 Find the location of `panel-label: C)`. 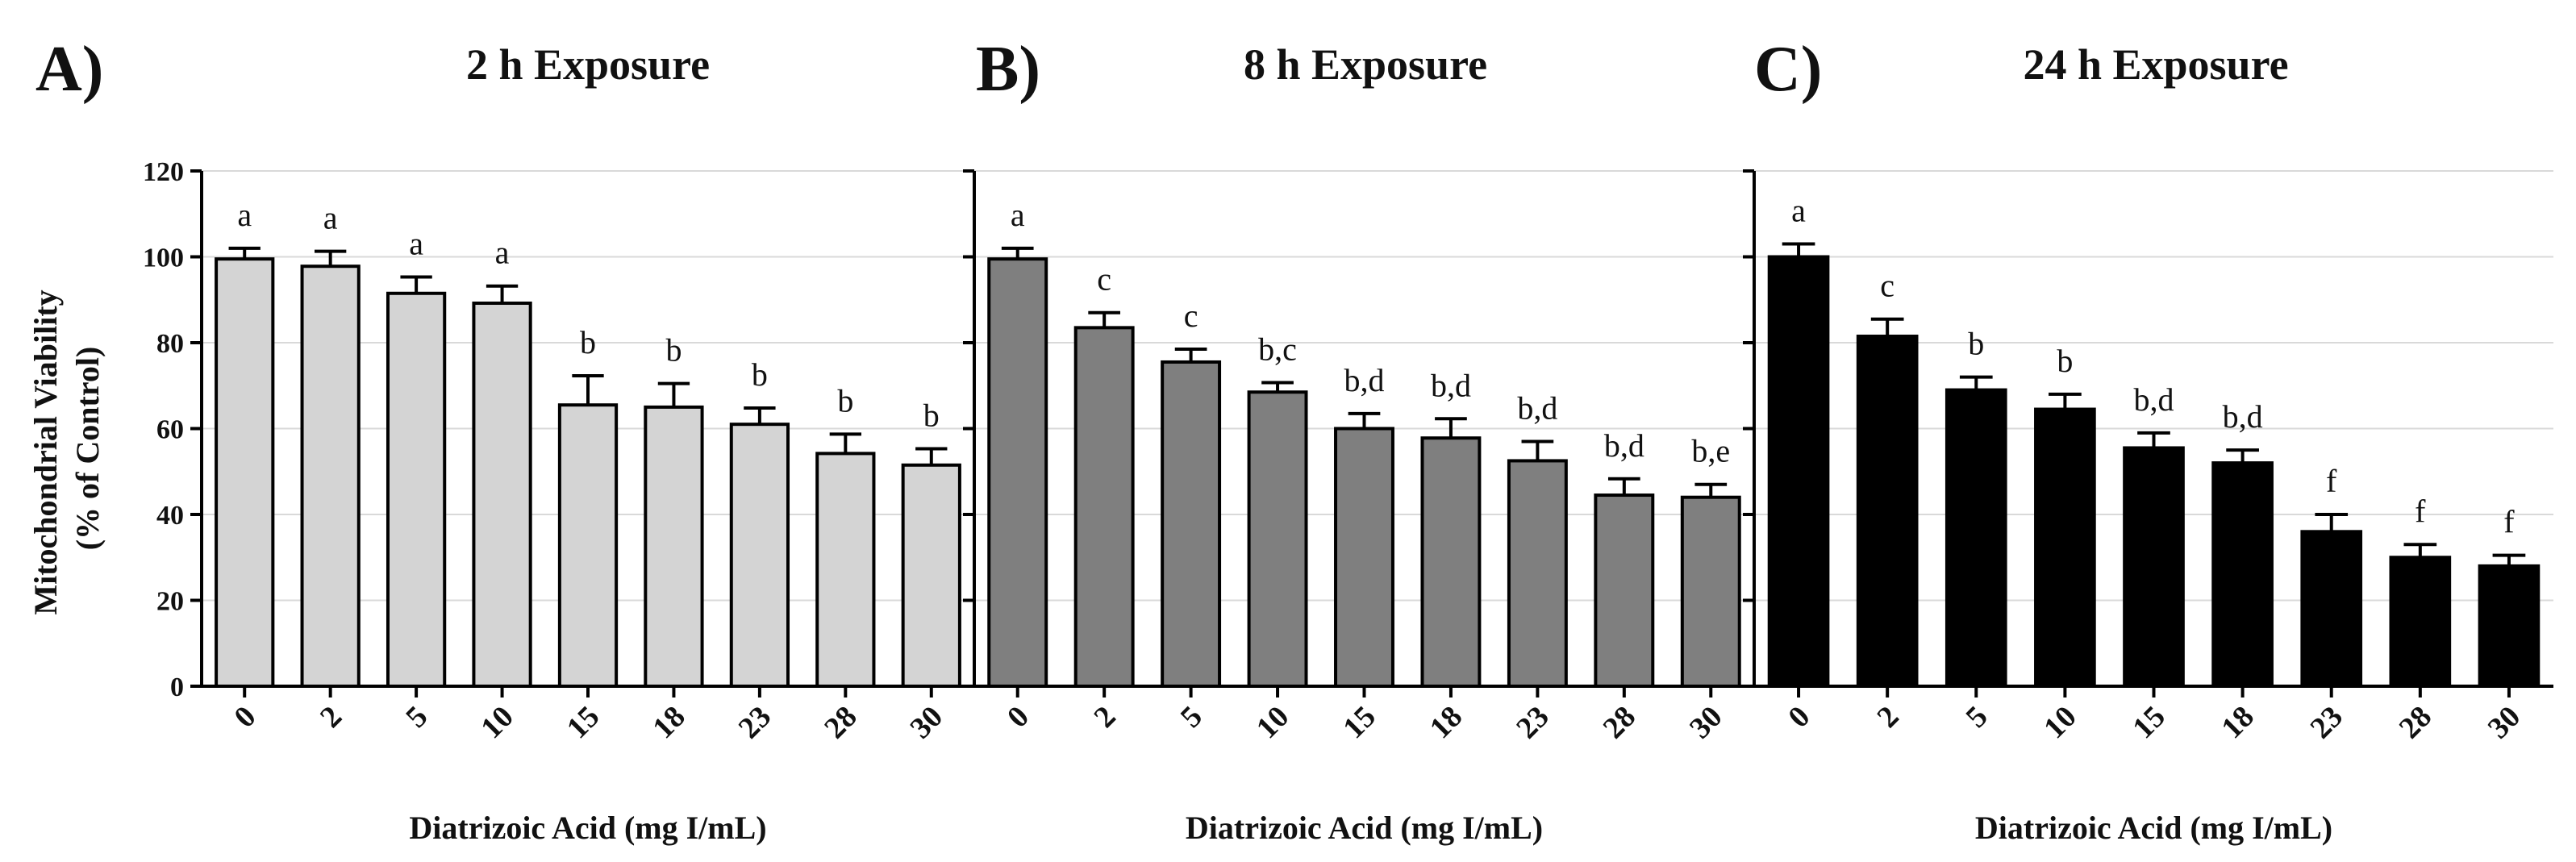

panel-label: C) is located at coordinates (1788, 69).